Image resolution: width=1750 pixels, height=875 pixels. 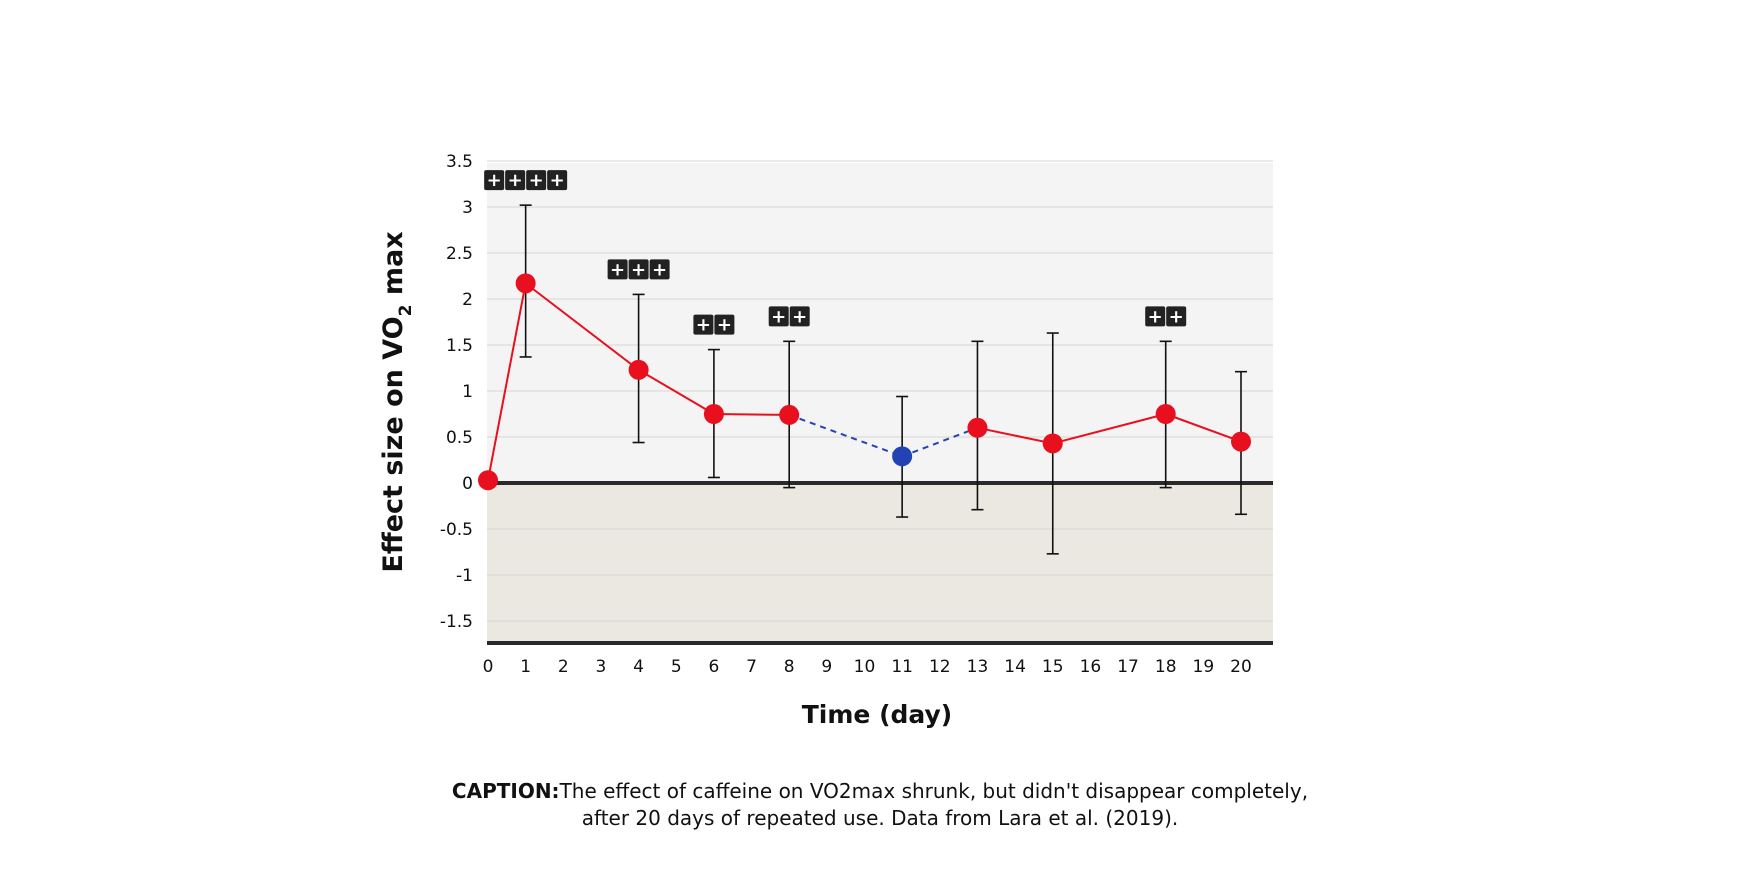 What do you see at coordinates (713, 667) in the screenshot?
I see `x-tick-label: 6` at bounding box center [713, 667].